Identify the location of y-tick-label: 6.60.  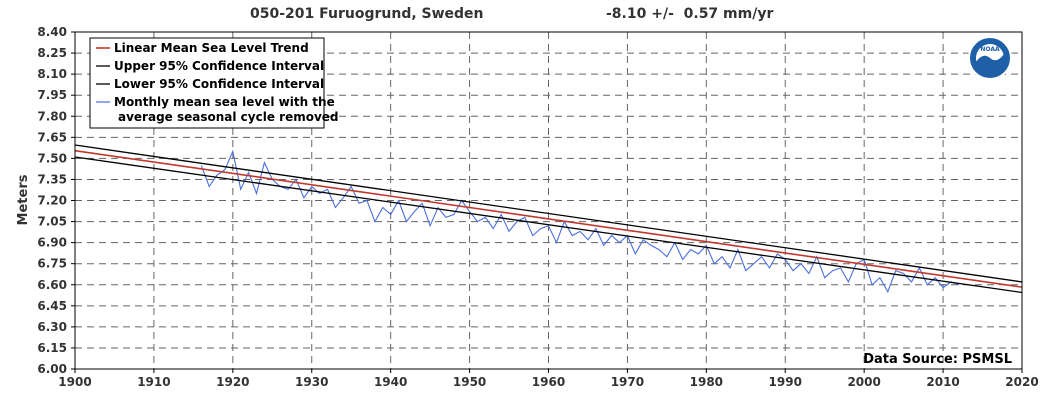
(52, 285).